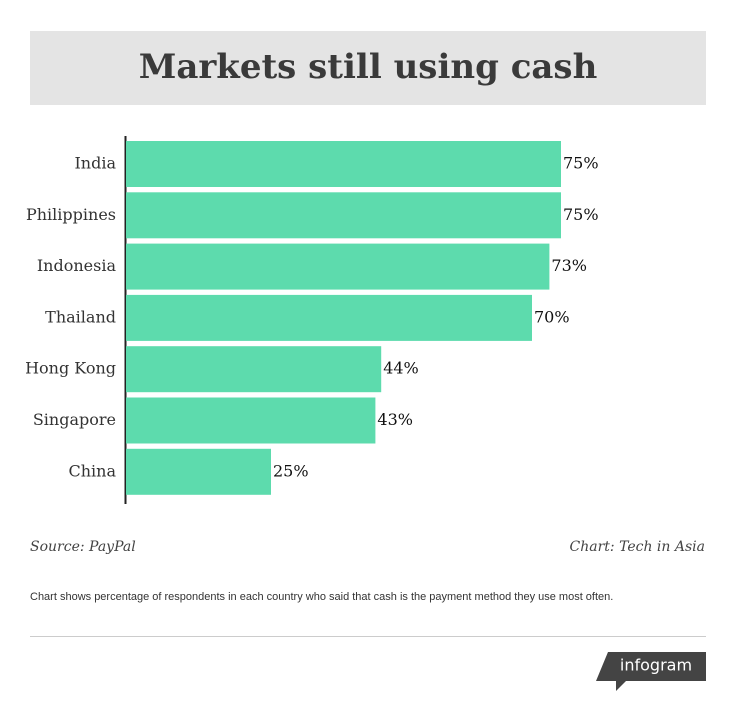  What do you see at coordinates (395, 419) in the screenshot?
I see `value-label: 43%` at bounding box center [395, 419].